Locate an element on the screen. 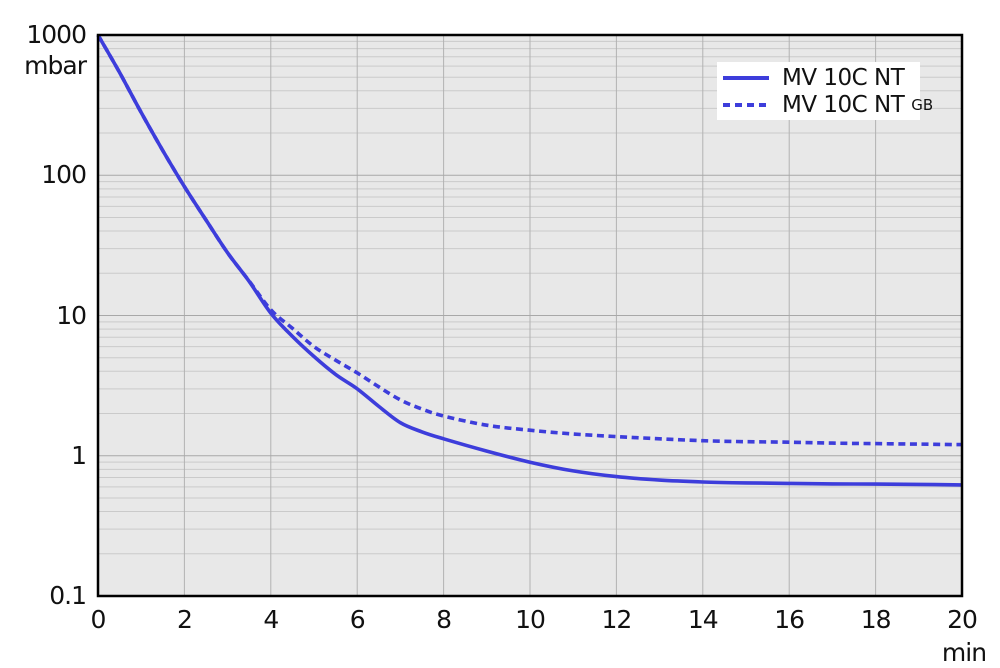 The image size is (1000, 668). legend: MV 10C NT MV 10C NT GB is located at coordinates (825, 91).